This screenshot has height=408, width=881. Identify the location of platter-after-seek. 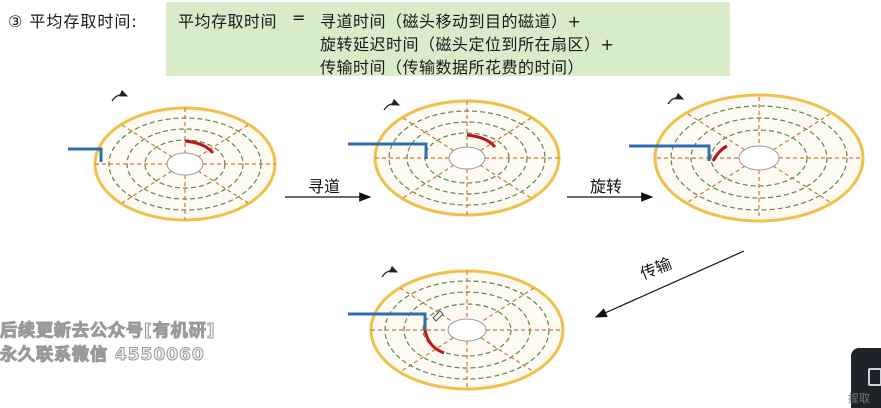
(454, 157).